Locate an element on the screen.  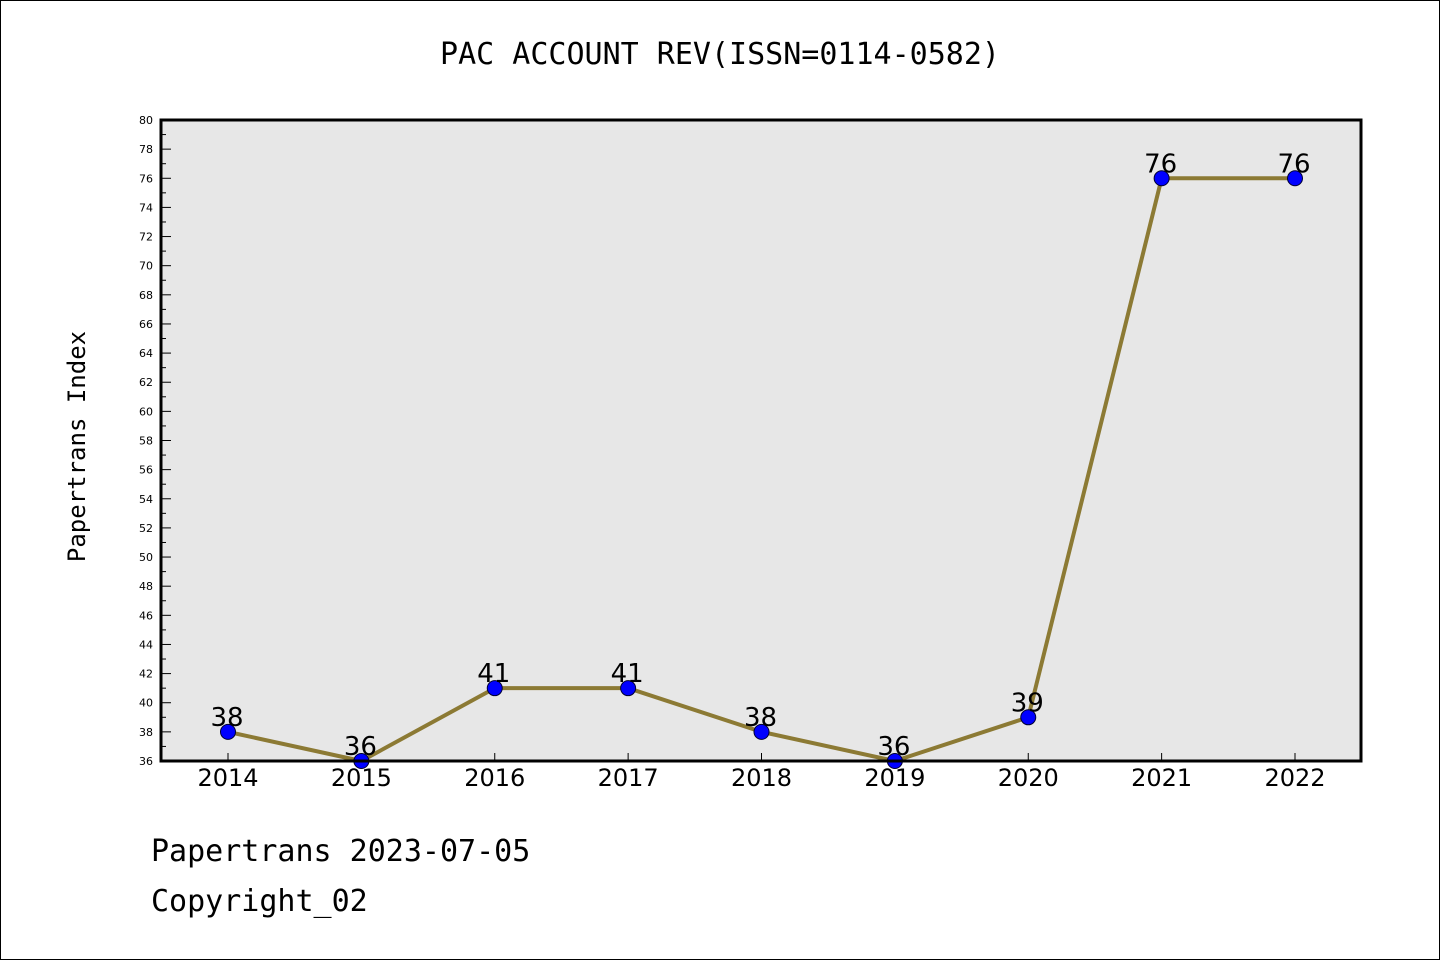
y-tick-label: 70 is located at coordinates (146, 266).